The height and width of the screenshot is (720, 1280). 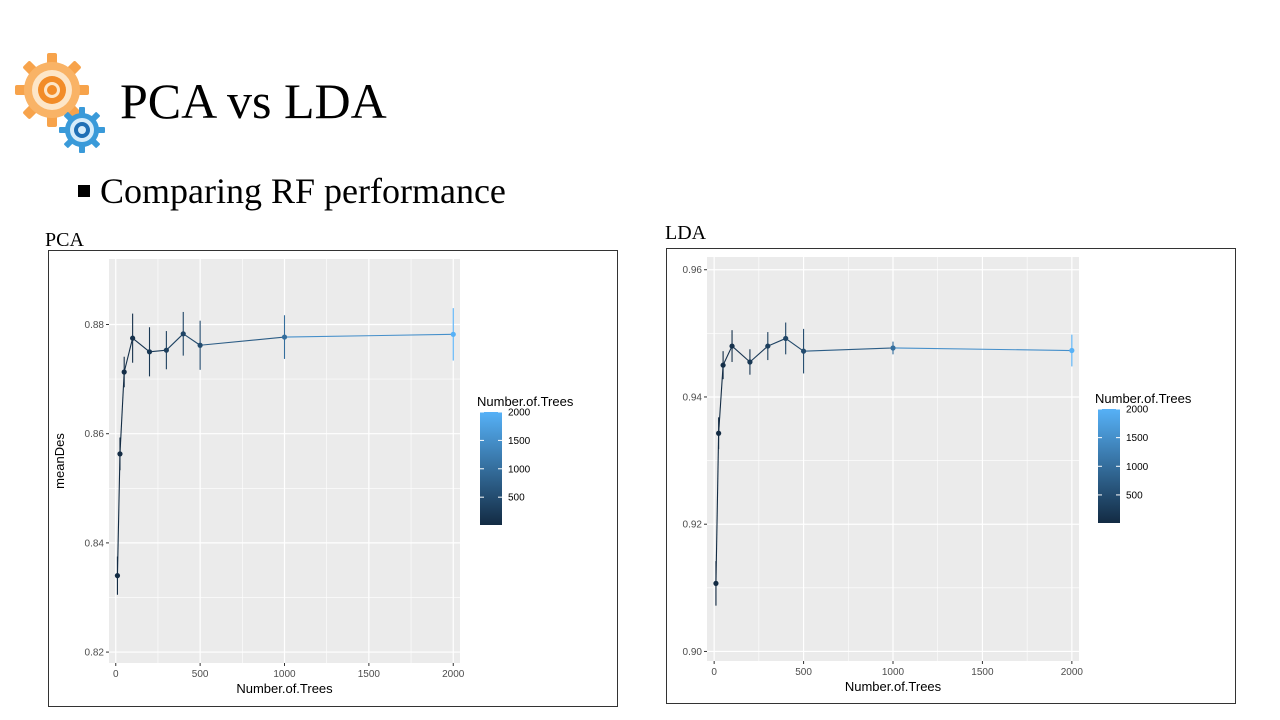 I want to click on bullet-item: Comparing RF performance, so click(x=292, y=191).